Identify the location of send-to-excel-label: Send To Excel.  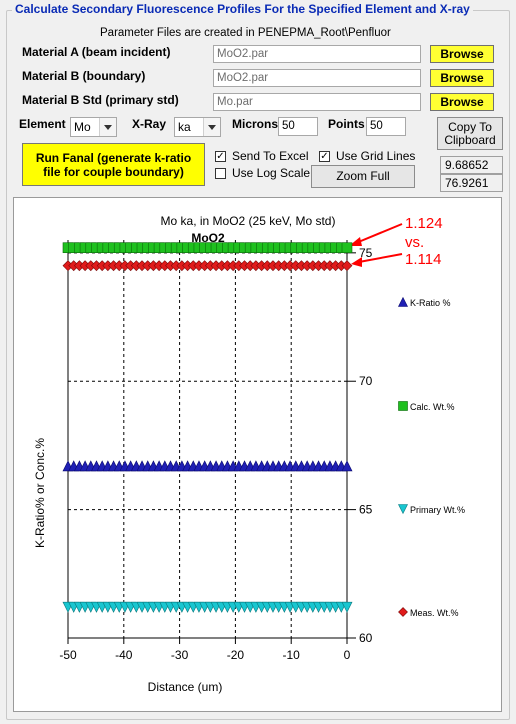
(270, 156).